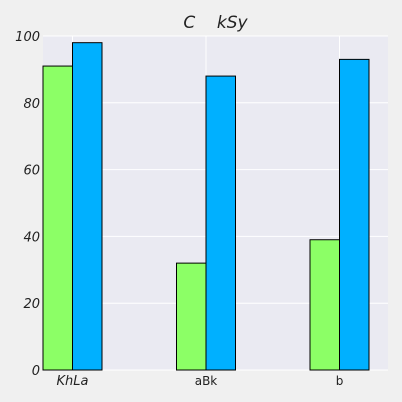 The height and width of the screenshot is (402, 402). I want to click on y-axis-ticks: 0 20 40 60 80 100, so click(27, 204).